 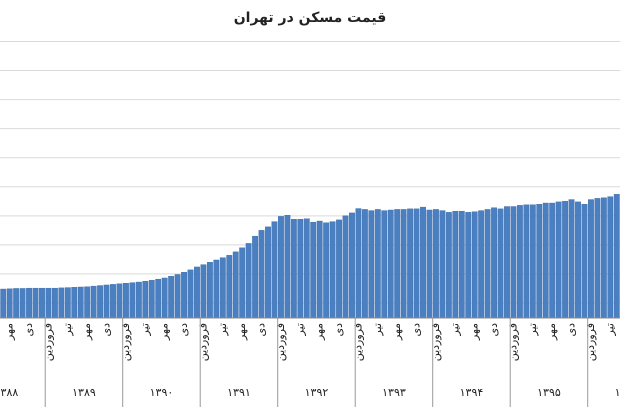 What do you see at coordinates (549, 392) in the screenshot?
I see `year-label: ۱۳۹۵` at bounding box center [549, 392].